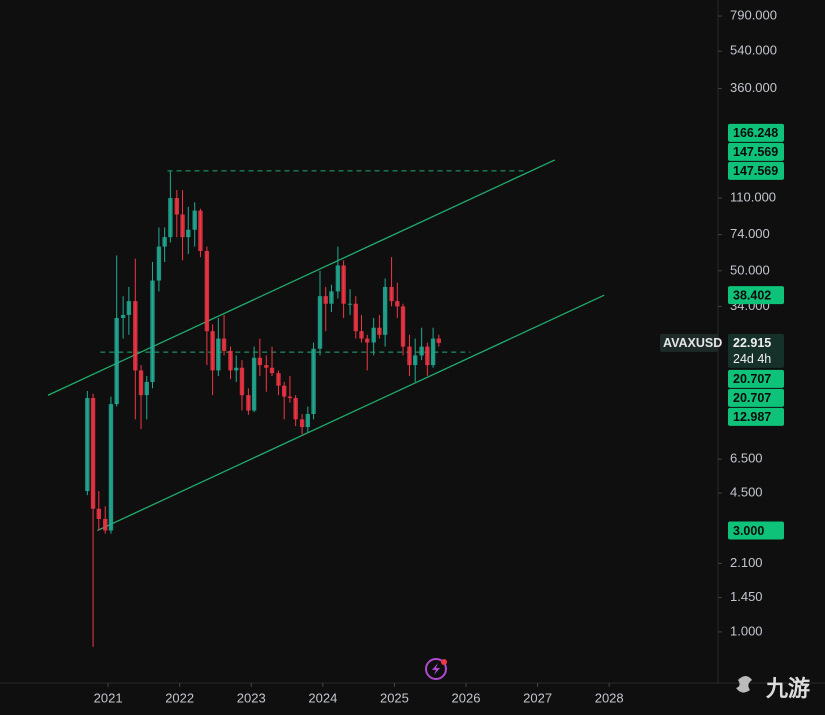 This screenshot has height=715, width=825. I want to click on x-tick-label: 2026, so click(466, 697).